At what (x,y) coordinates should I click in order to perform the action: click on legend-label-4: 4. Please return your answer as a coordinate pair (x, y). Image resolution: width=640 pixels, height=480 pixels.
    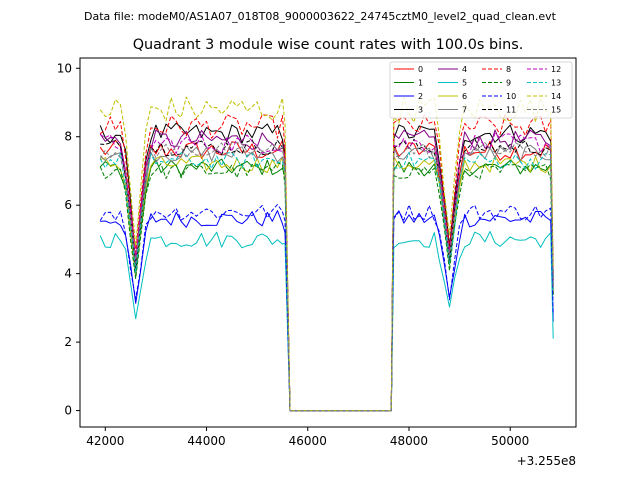
    Looking at the image, I should click on (464, 69).